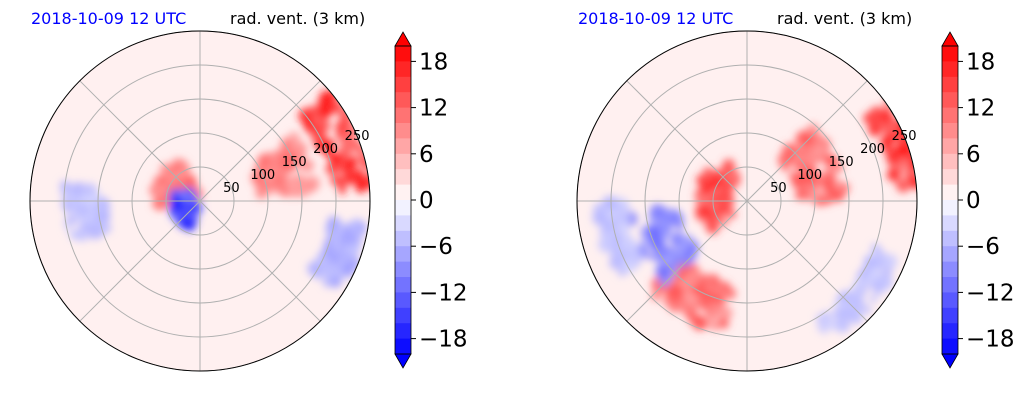 This screenshot has height=401, width=1028. Describe the element at coordinates (778, 188) in the screenshot. I see `radial-tick-label: 50` at that location.